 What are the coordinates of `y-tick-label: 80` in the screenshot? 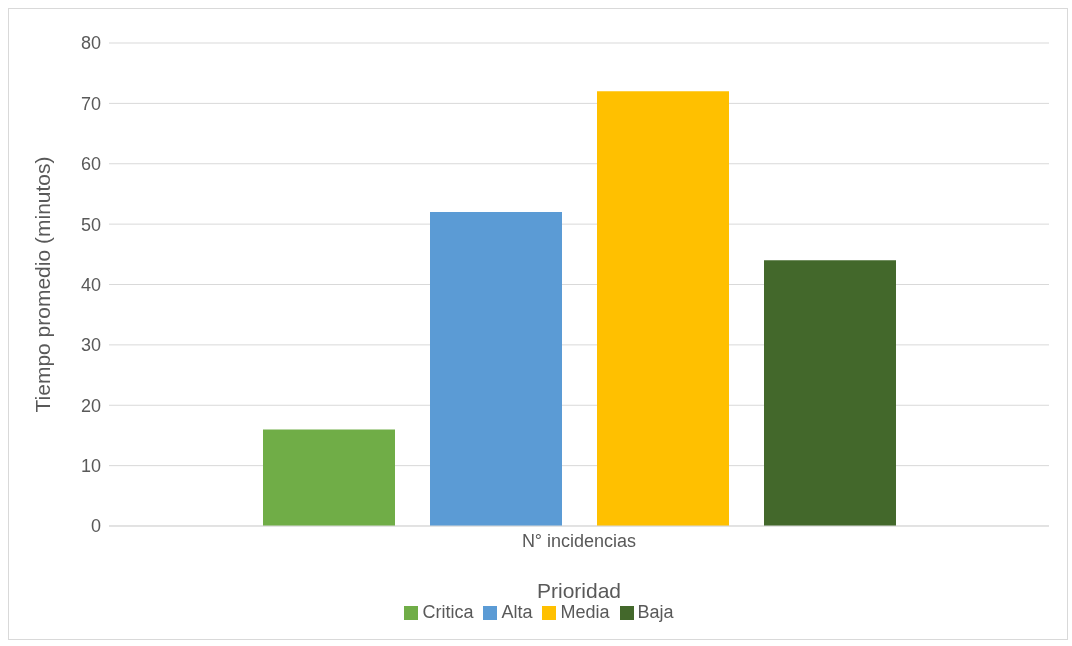 It's located at (90, 43).